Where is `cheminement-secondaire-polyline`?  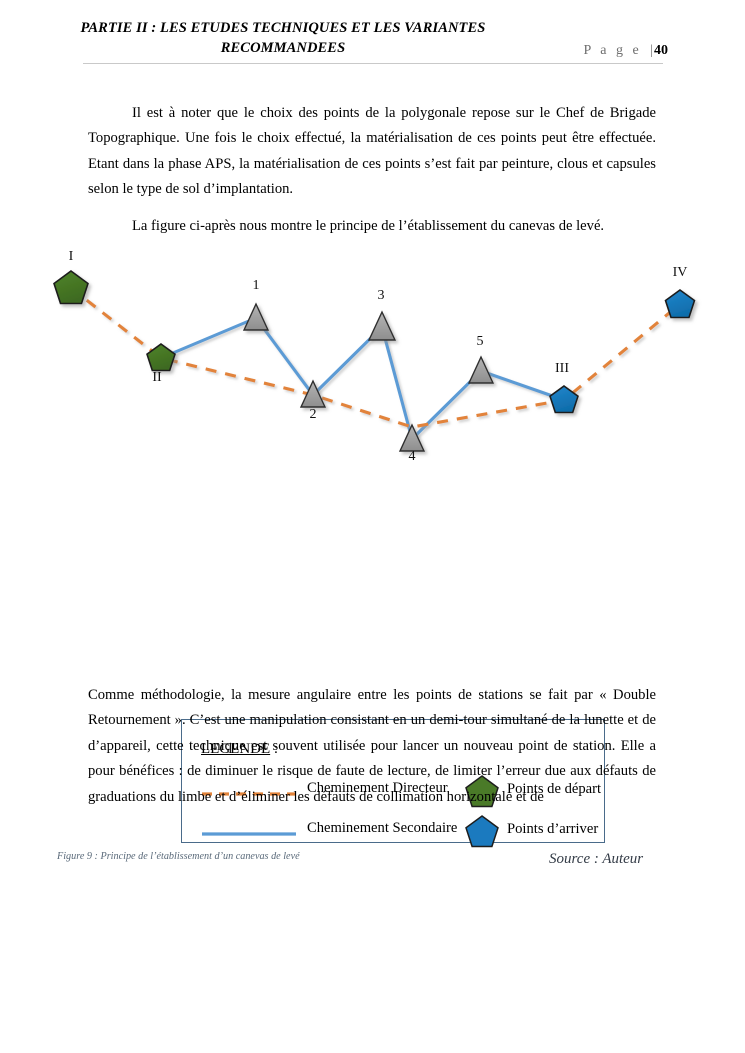
cheminement-secondaire-polyline is located at coordinates (362, 378).